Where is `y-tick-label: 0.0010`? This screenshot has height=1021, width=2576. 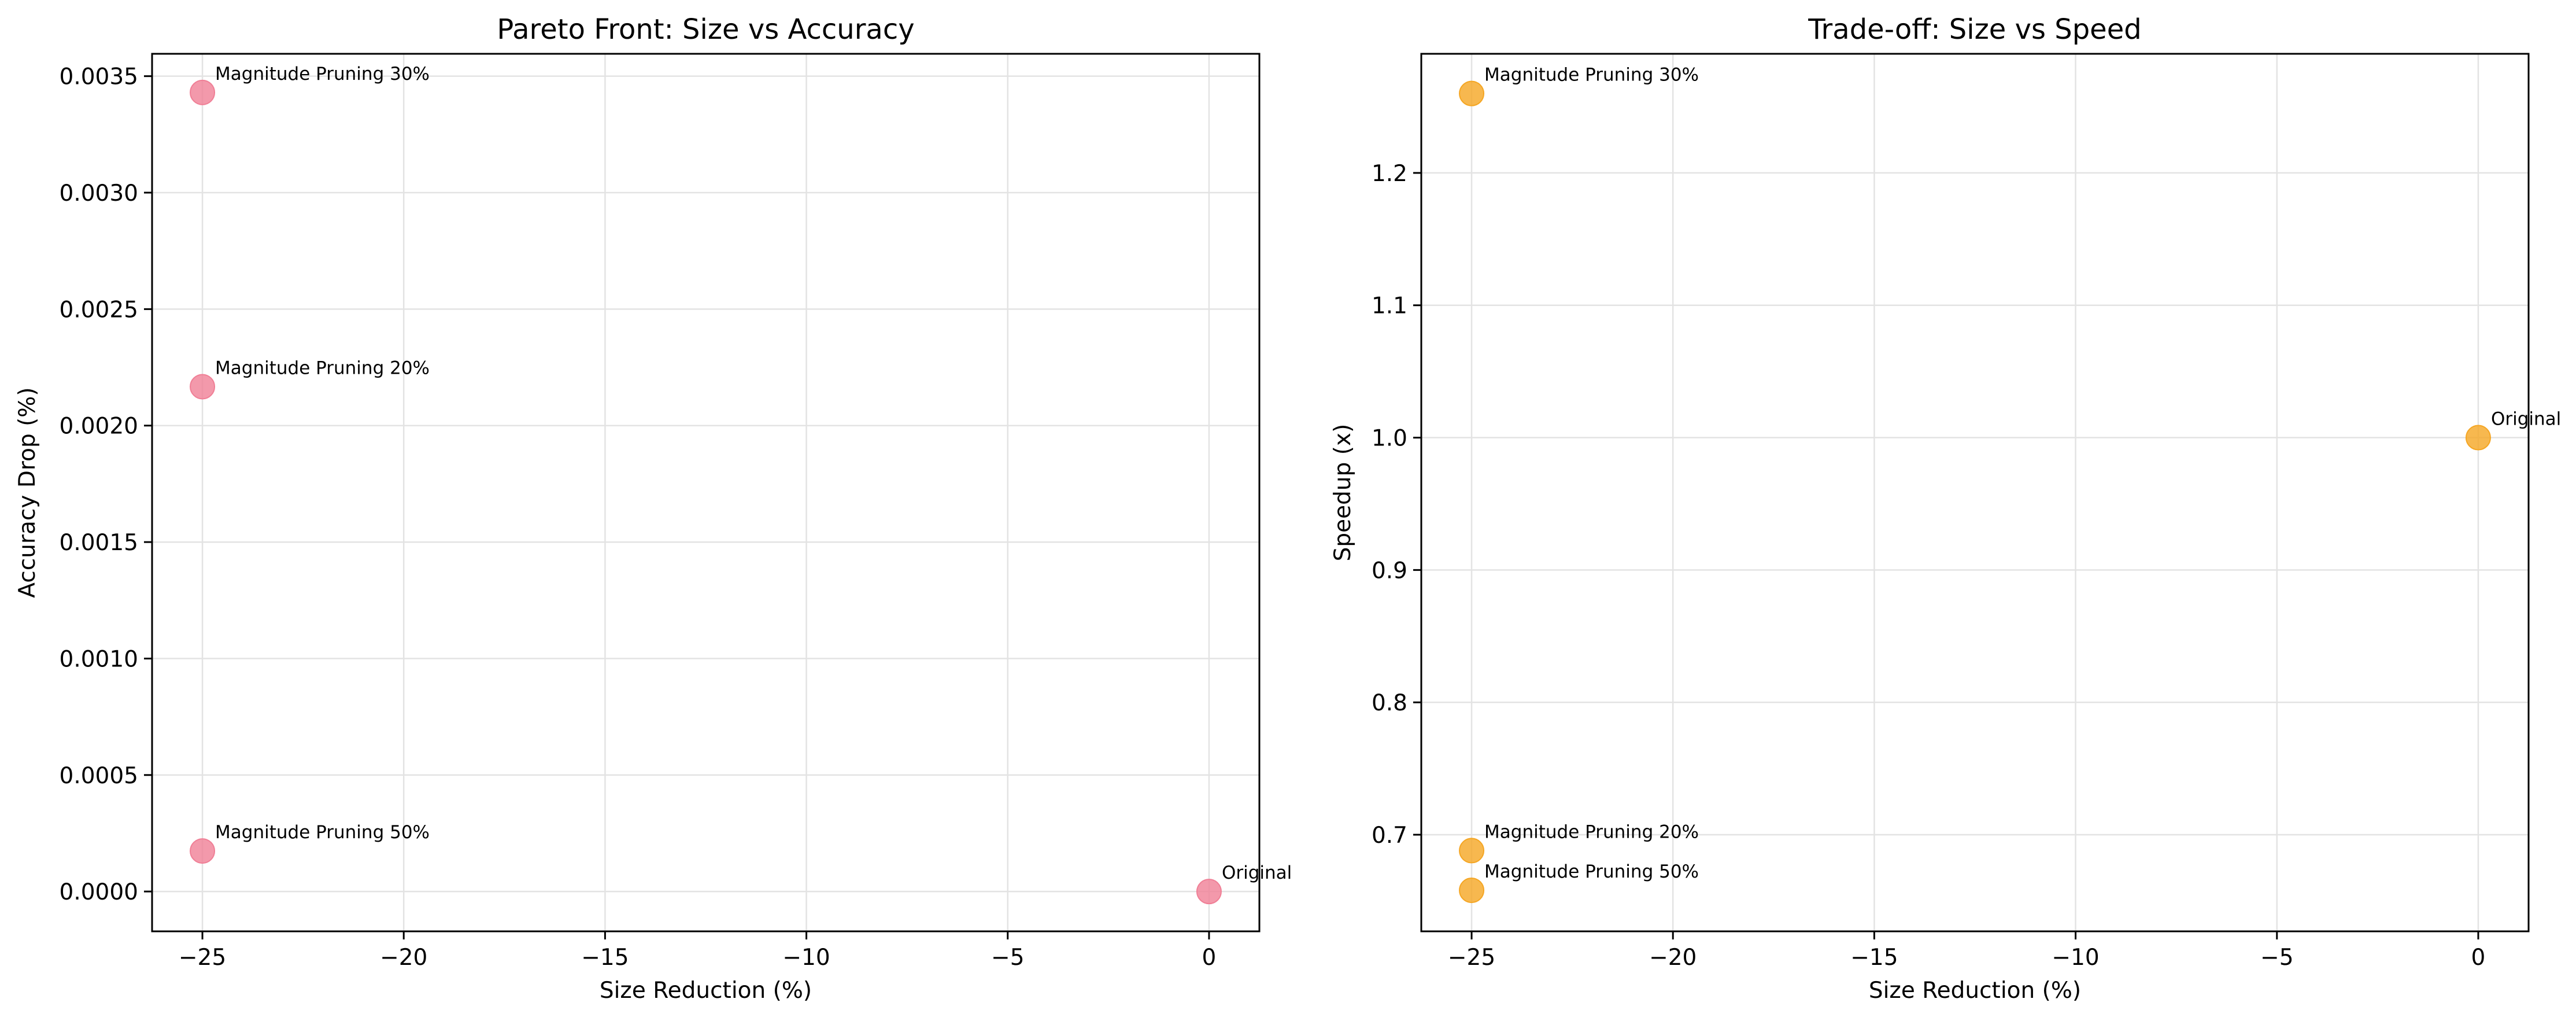 y-tick-label: 0.0010 is located at coordinates (99, 659).